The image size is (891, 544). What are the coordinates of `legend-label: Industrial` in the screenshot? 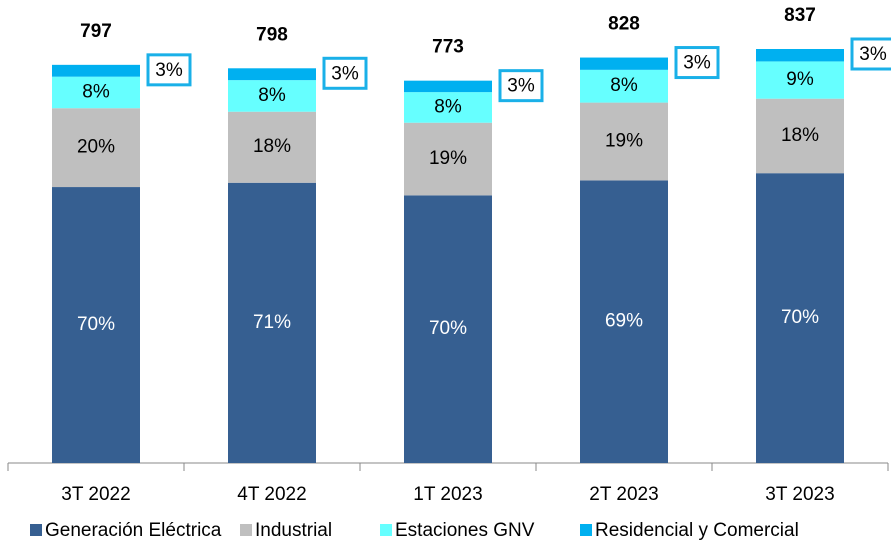 It's located at (293, 530).